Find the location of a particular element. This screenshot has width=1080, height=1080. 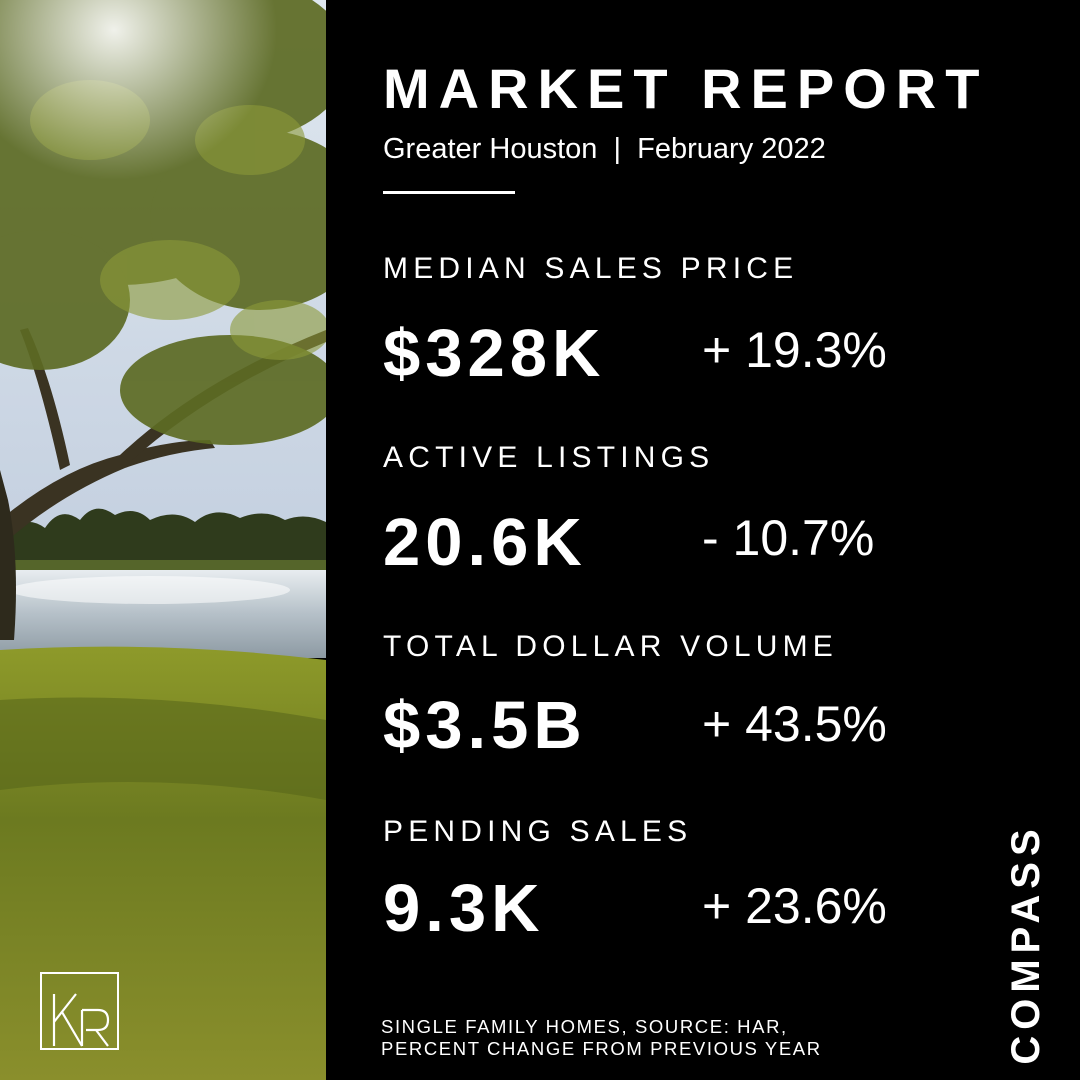

metric-change-pending-sales: + 23.6% is located at coordinates (794, 906).